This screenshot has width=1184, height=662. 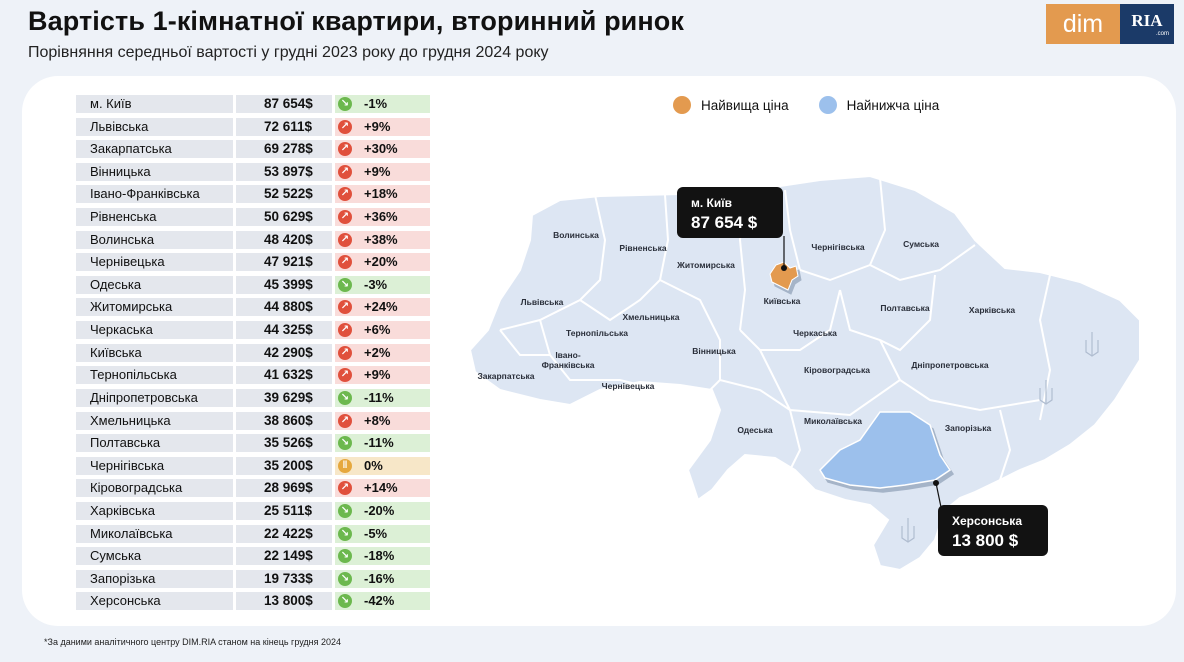 I want to click on legend-lowest-swatch, so click(x=827, y=105).